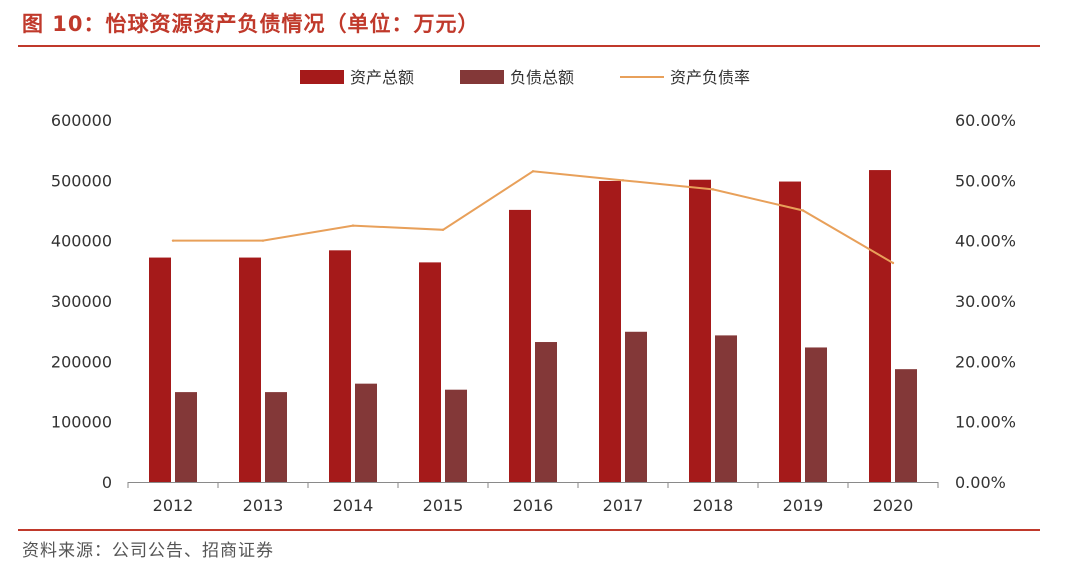 The width and height of the screenshot is (1080, 576). Describe the element at coordinates (81, 241) in the screenshot. I see `left-y-tick-label: 400000` at that location.